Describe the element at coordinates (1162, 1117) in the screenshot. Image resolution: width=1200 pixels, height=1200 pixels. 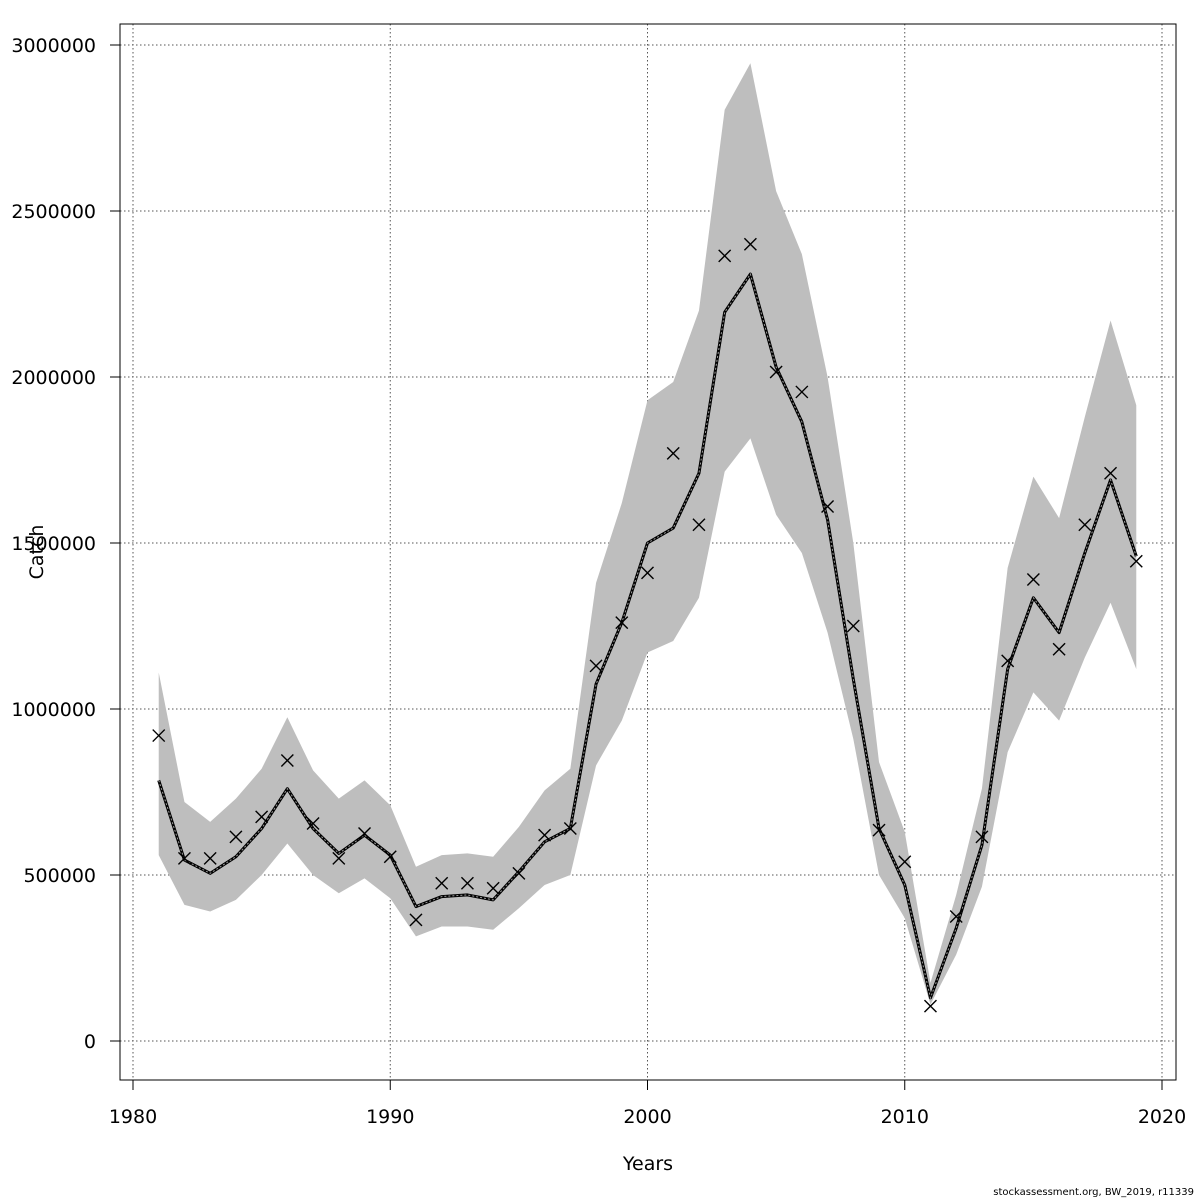
I see `x-tick-label: 2020` at that location.